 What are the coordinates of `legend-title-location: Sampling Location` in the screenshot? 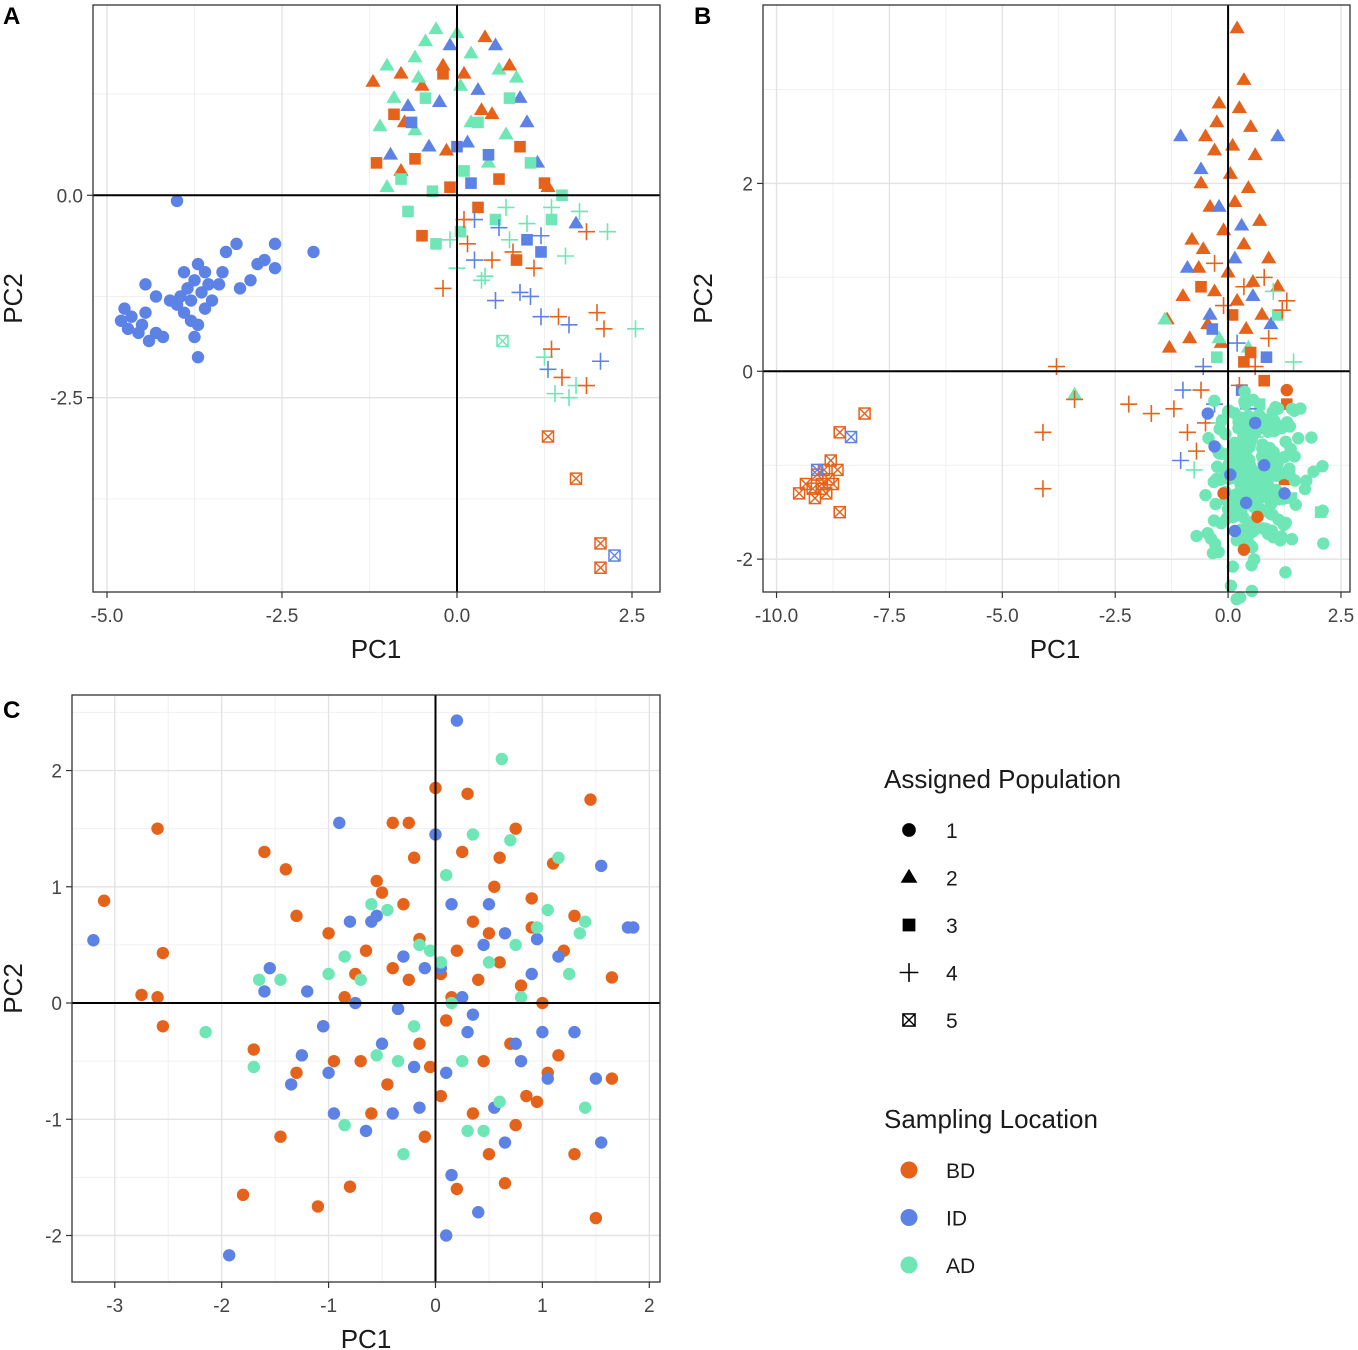 It's located at (991, 1119).